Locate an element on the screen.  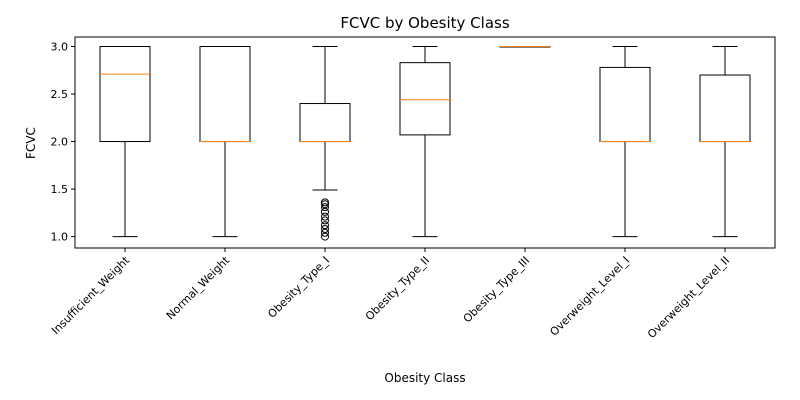
x-tick-label: Overweight_Level_I is located at coordinates (589, 296).